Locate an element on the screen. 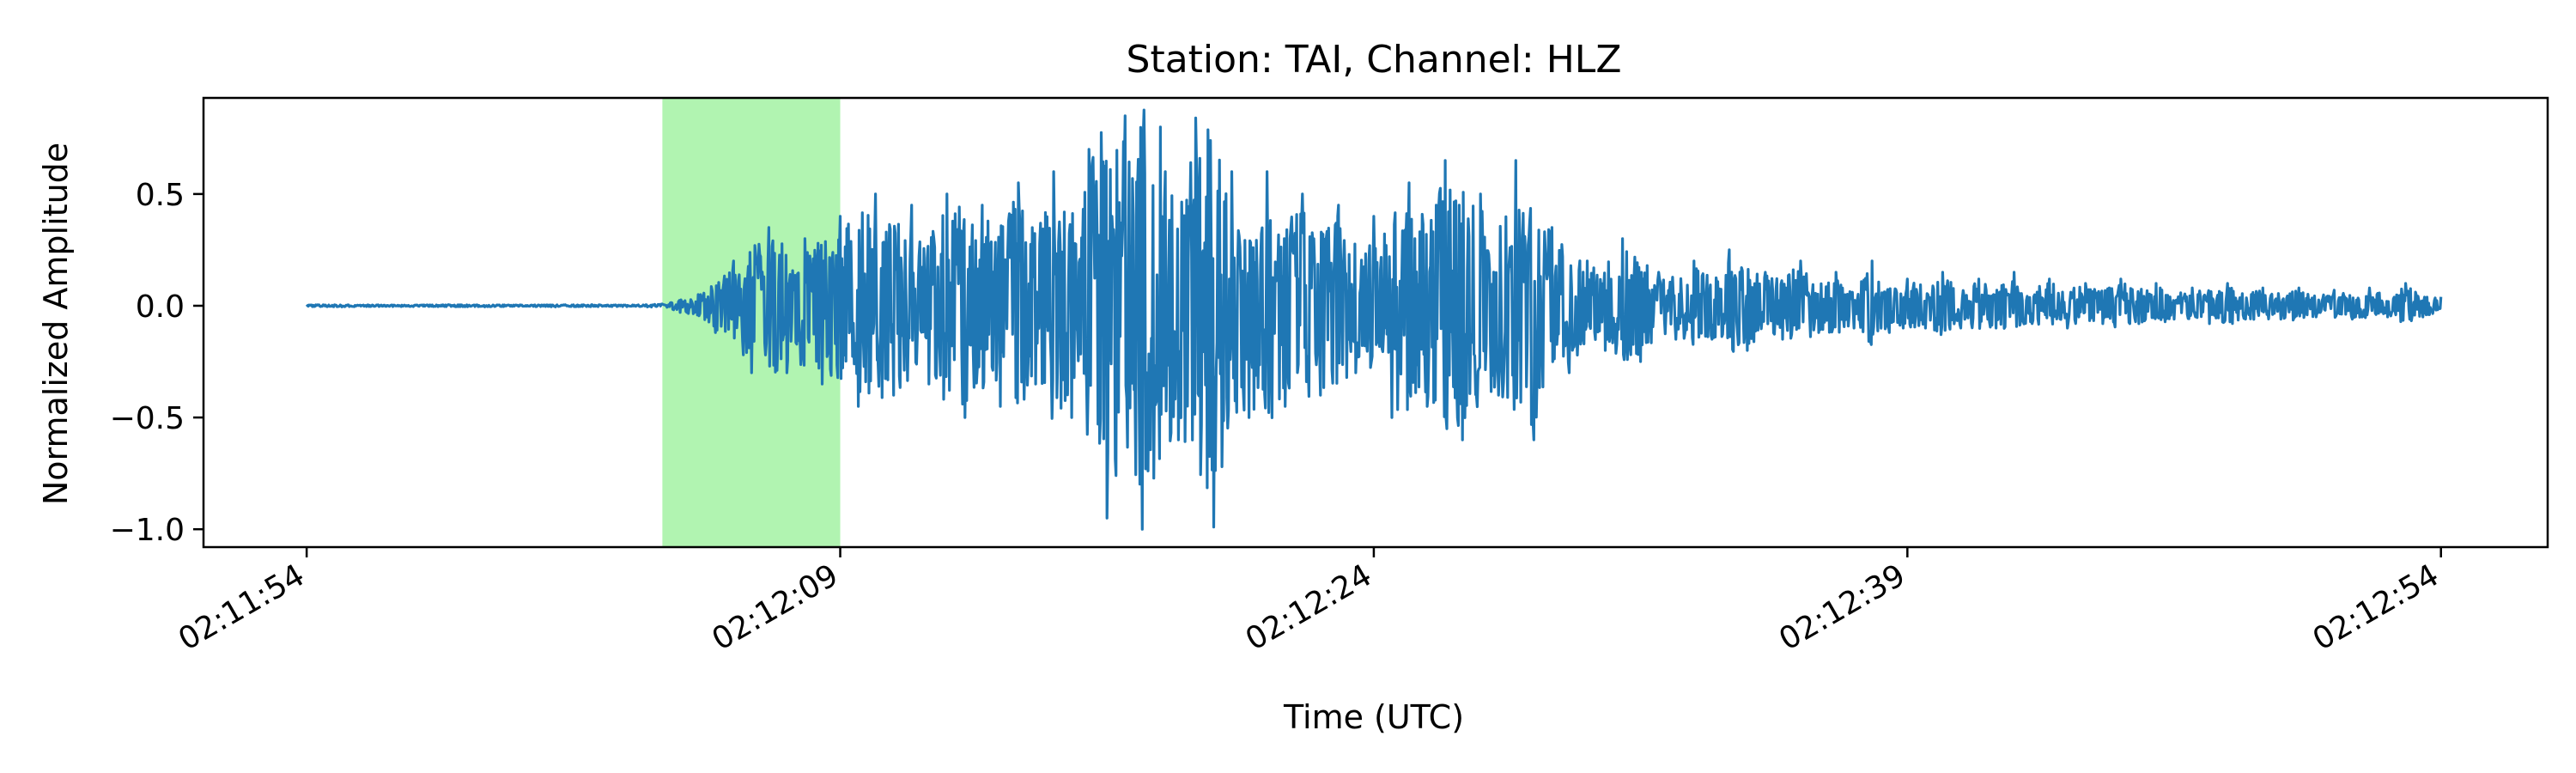 Image resolution: width=2576 pixels, height=773 pixels. x-tick-label: 02:12:24 is located at coordinates (1309, 607).